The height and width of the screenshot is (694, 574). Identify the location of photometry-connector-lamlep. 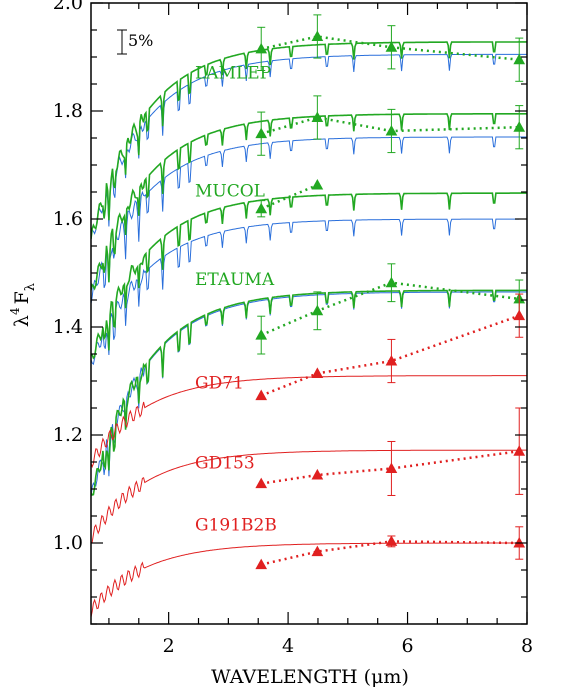
(390, 125).